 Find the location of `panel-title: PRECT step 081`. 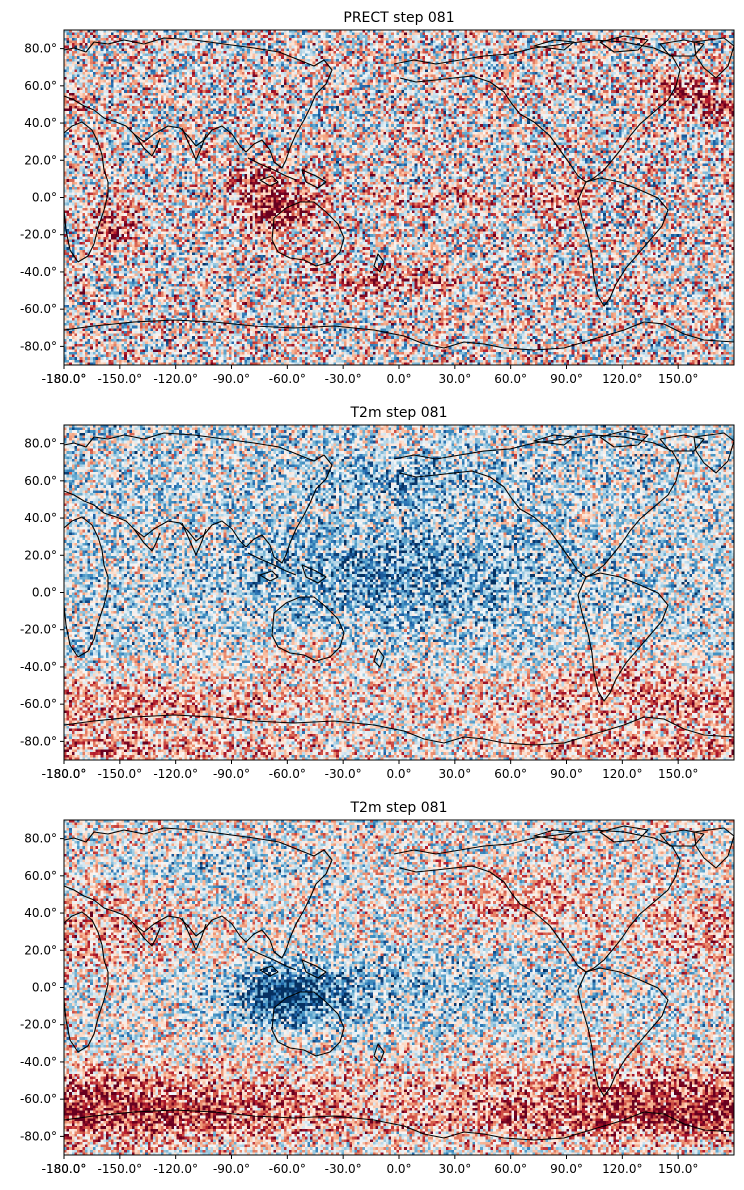

panel-title: PRECT step 081 is located at coordinates (398, 18).